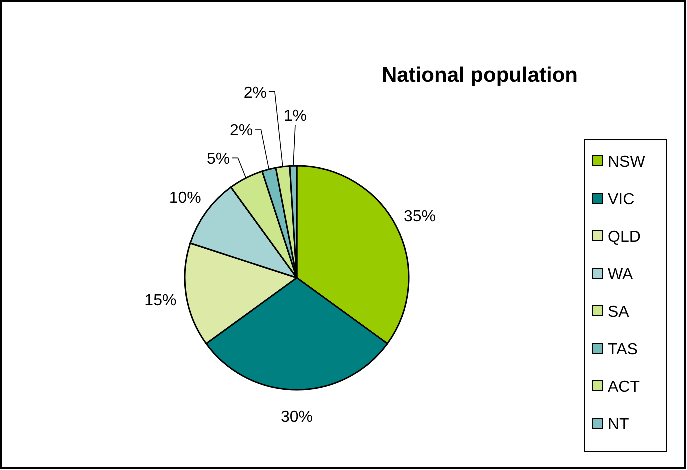 Image resolution: width=687 pixels, height=470 pixels. I want to click on legend-label: VIC, so click(621, 200).